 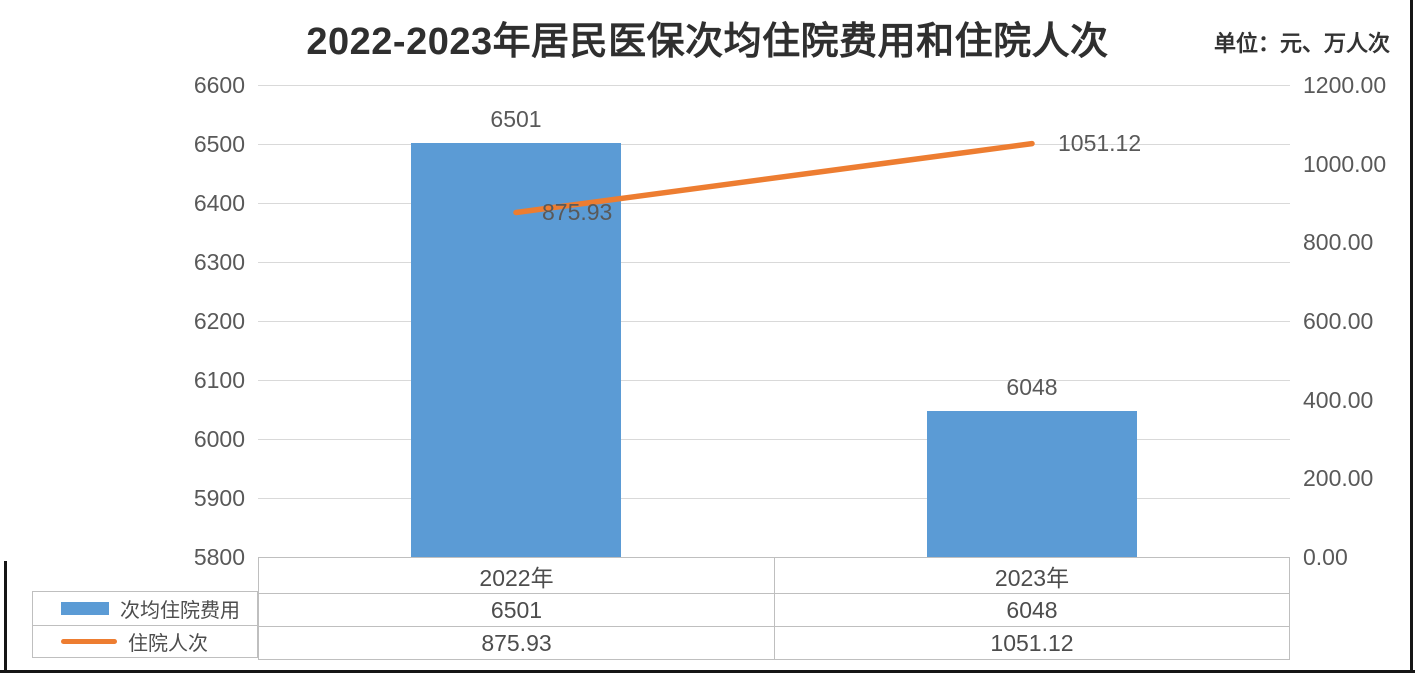 What do you see at coordinates (1338, 242) in the screenshot?
I see `right-axis-tick: 800.00` at bounding box center [1338, 242].